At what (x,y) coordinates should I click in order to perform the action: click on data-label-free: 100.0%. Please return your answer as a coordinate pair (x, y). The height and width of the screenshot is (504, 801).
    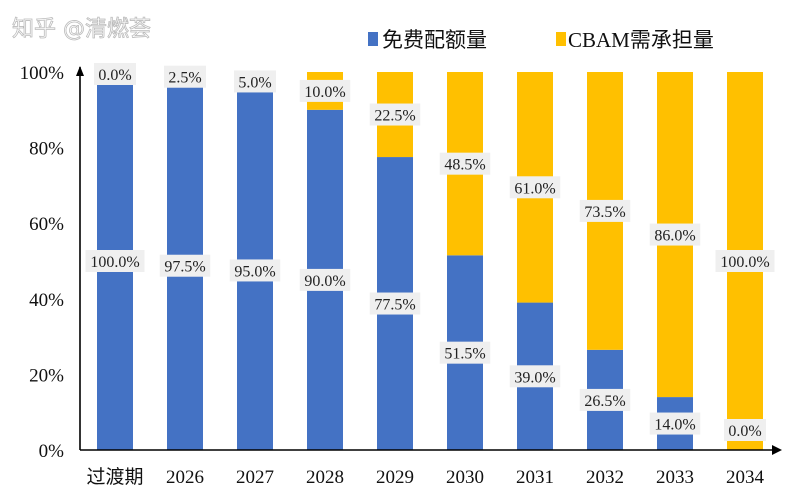
    Looking at the image, I should click on (114, 262).